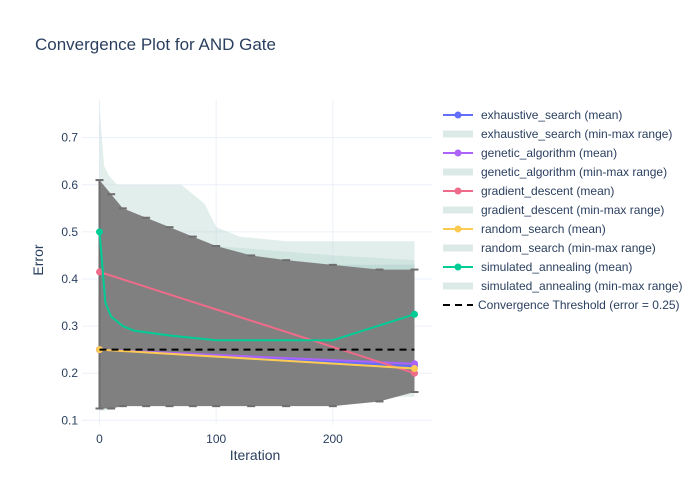  I want to click on y-tick-label: 0.3, so click(69, 326).